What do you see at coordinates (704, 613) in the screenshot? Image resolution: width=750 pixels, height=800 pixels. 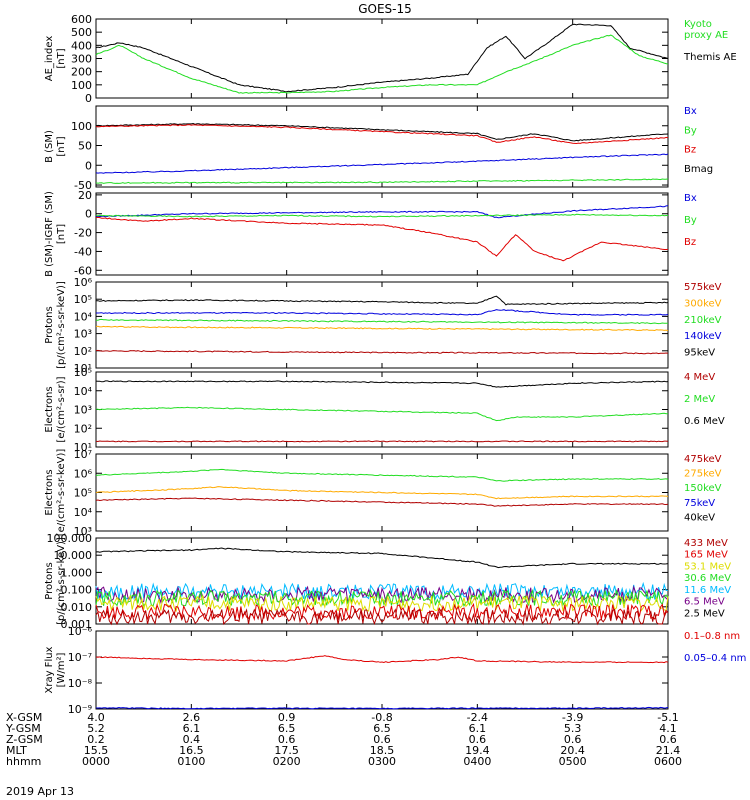 I see `legend-entry: 2.5 MeV` at bounding box center [704, 613].